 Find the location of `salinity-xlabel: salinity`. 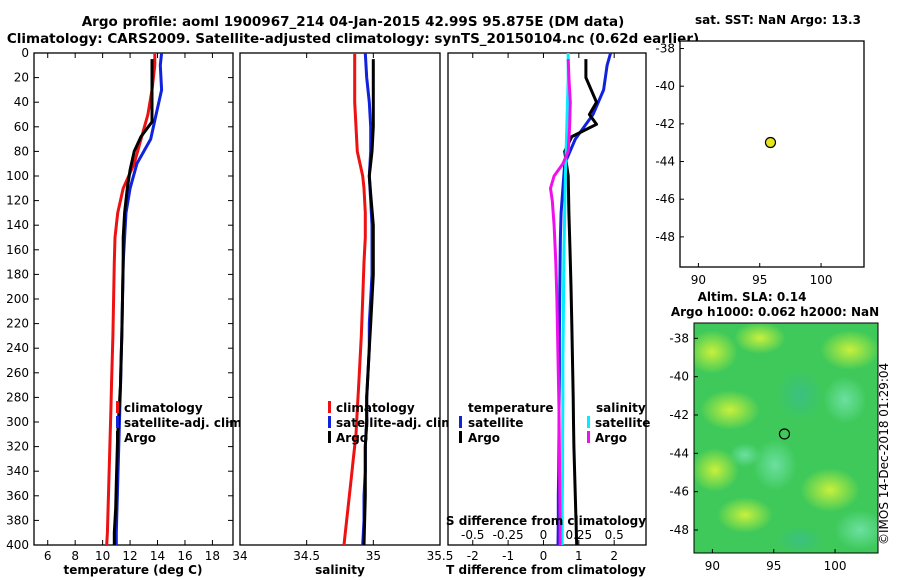

salinity-xlabel: salinity is located at coordinates (340, 570).